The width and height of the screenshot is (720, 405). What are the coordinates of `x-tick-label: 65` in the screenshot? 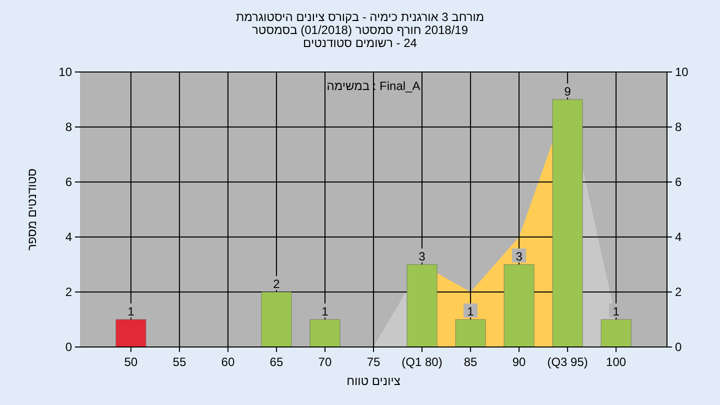 It's located at (277, 362).